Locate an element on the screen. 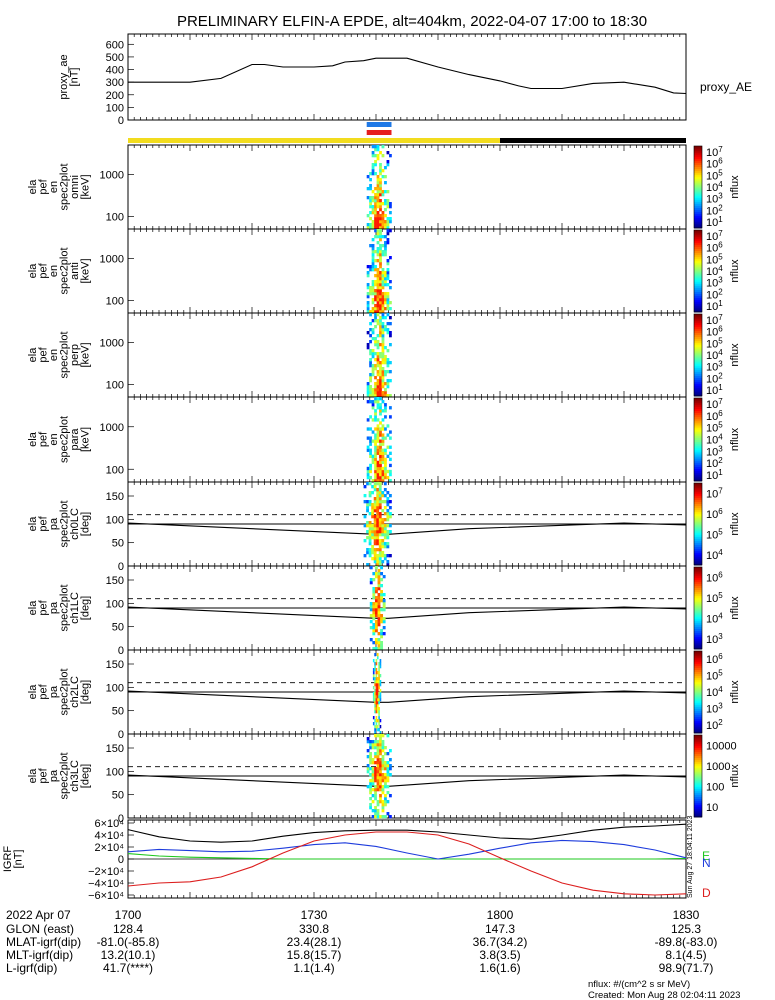 Image resolution: width=775 pixels, height=1000 pixels. colorbar-anti-segment is located at coordinates (698, 297).